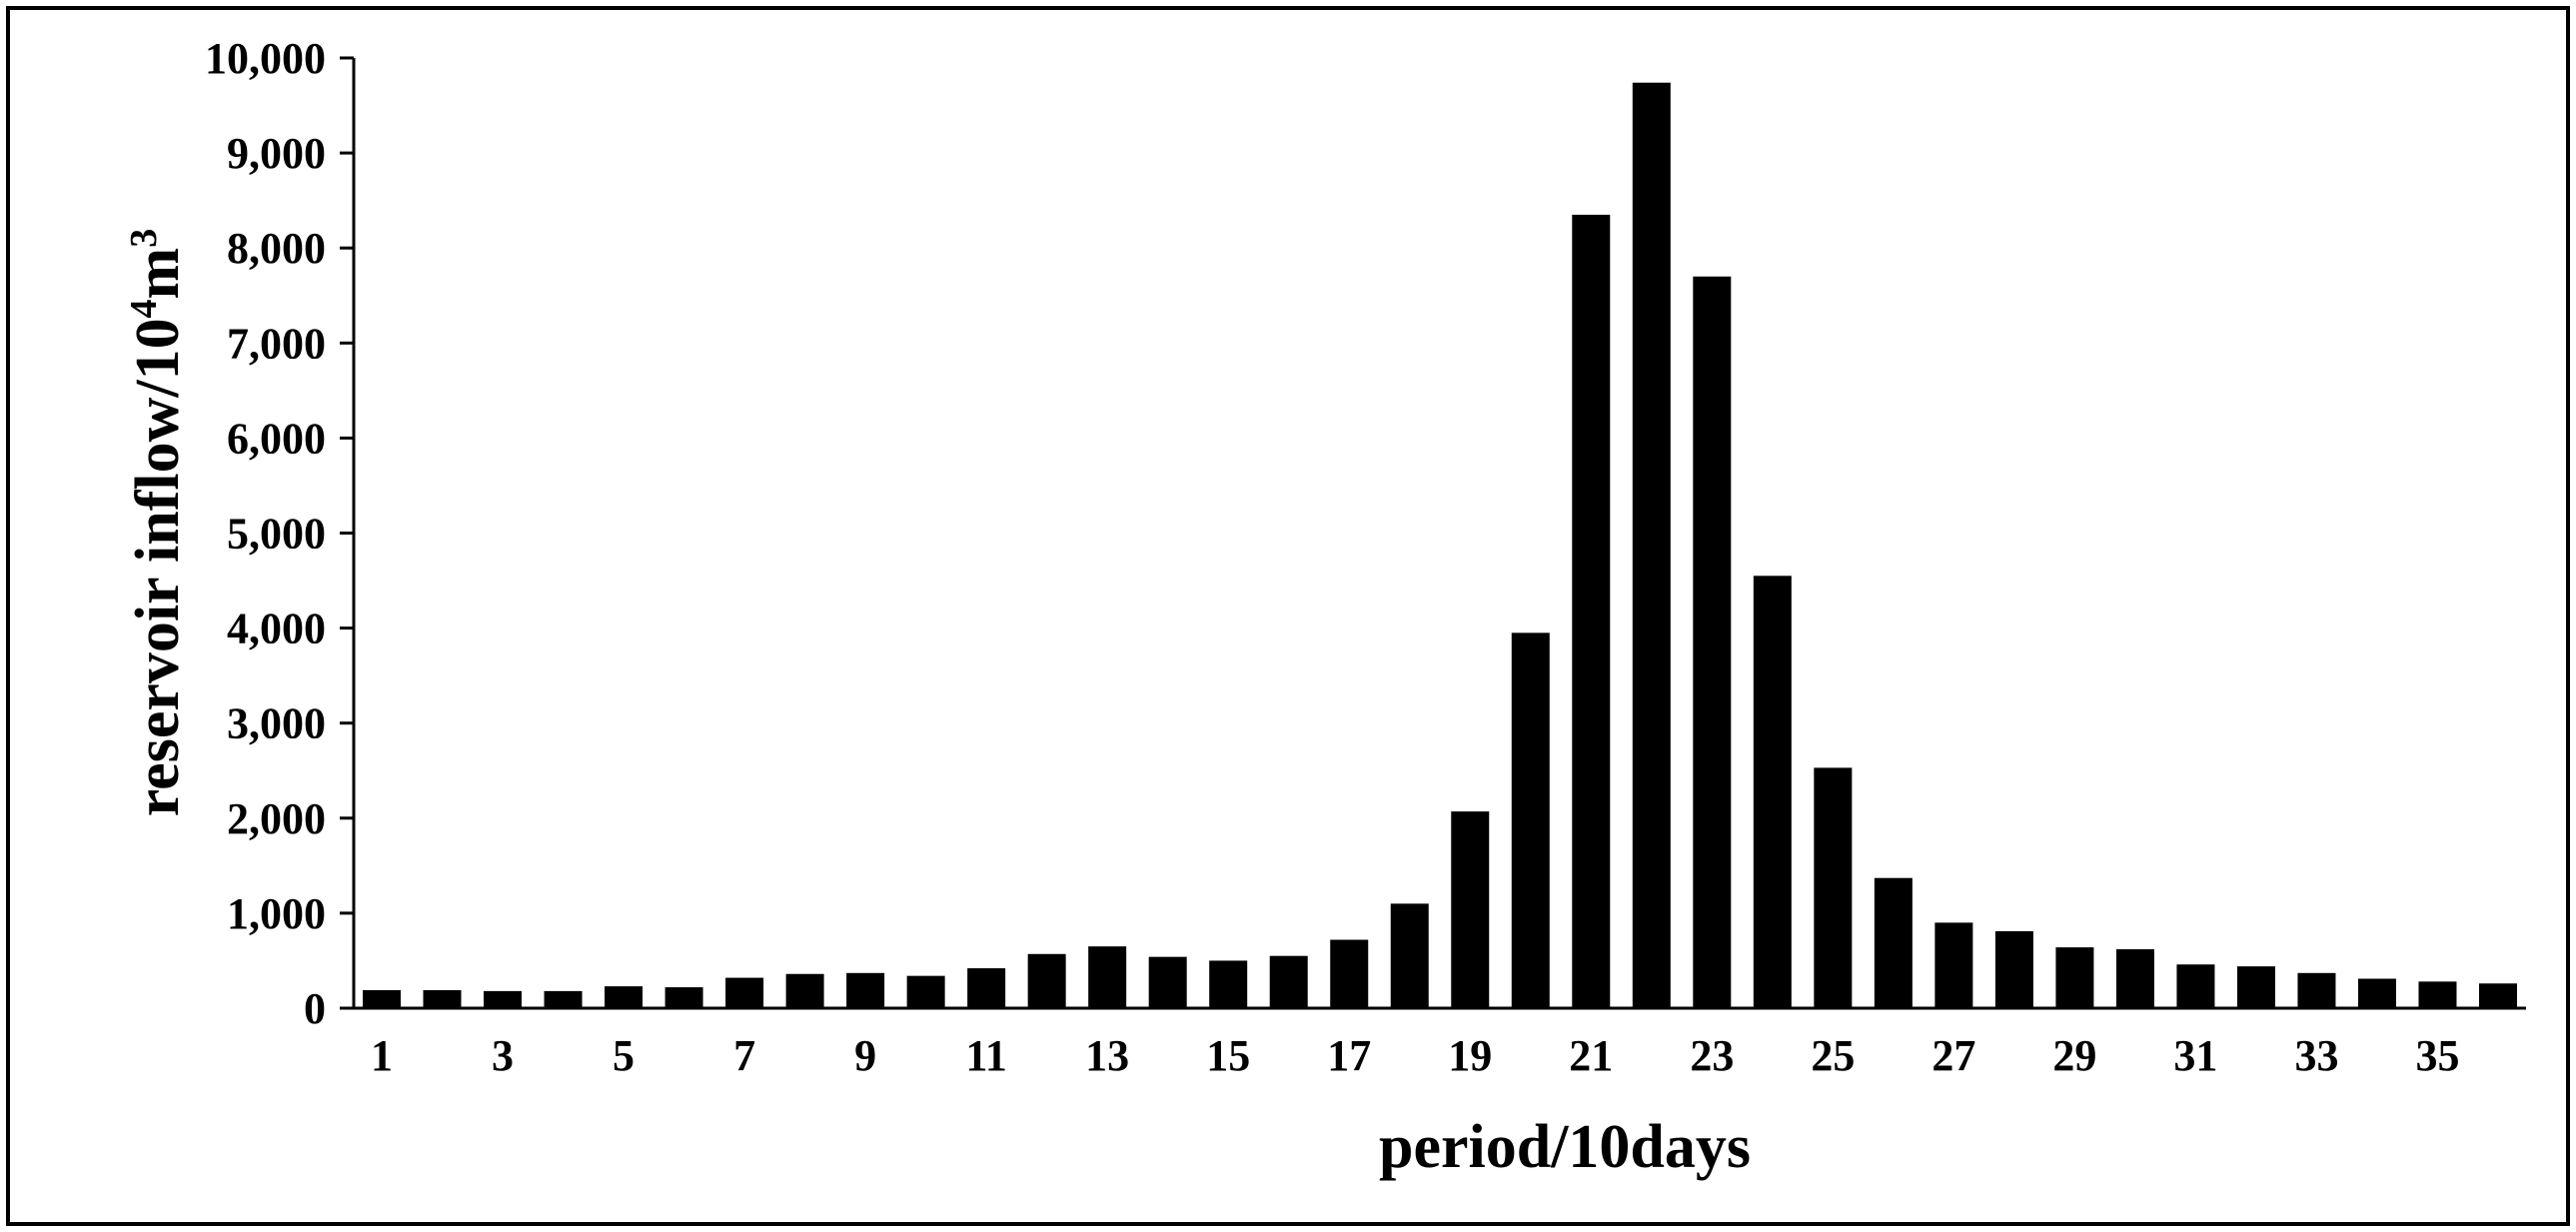 The height and width of the screenshot is (1232, 2576). I want to click on x-tick-label: 13, so click(1107, 1055).